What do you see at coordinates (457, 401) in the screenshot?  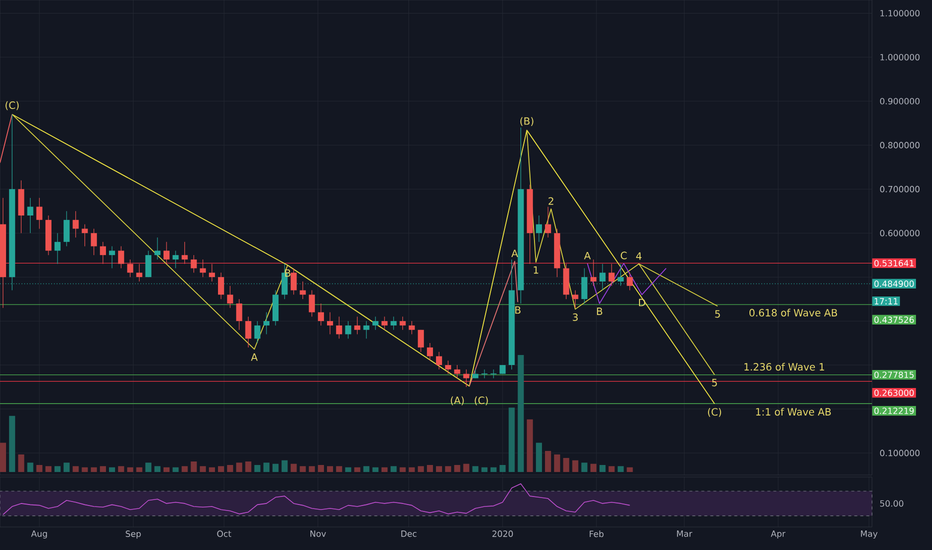 I see `annotation: (A)` at bounding box center [457, 401].